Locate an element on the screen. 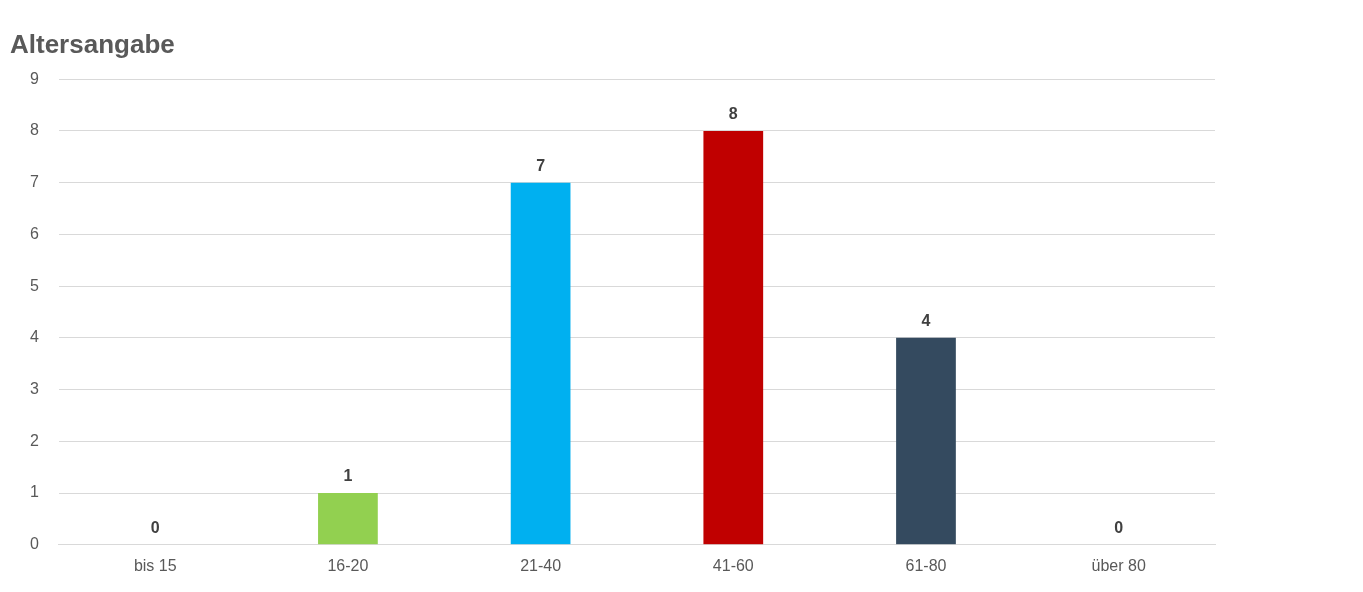  y-tick-label: 8 is located at coordinates (34, 130).